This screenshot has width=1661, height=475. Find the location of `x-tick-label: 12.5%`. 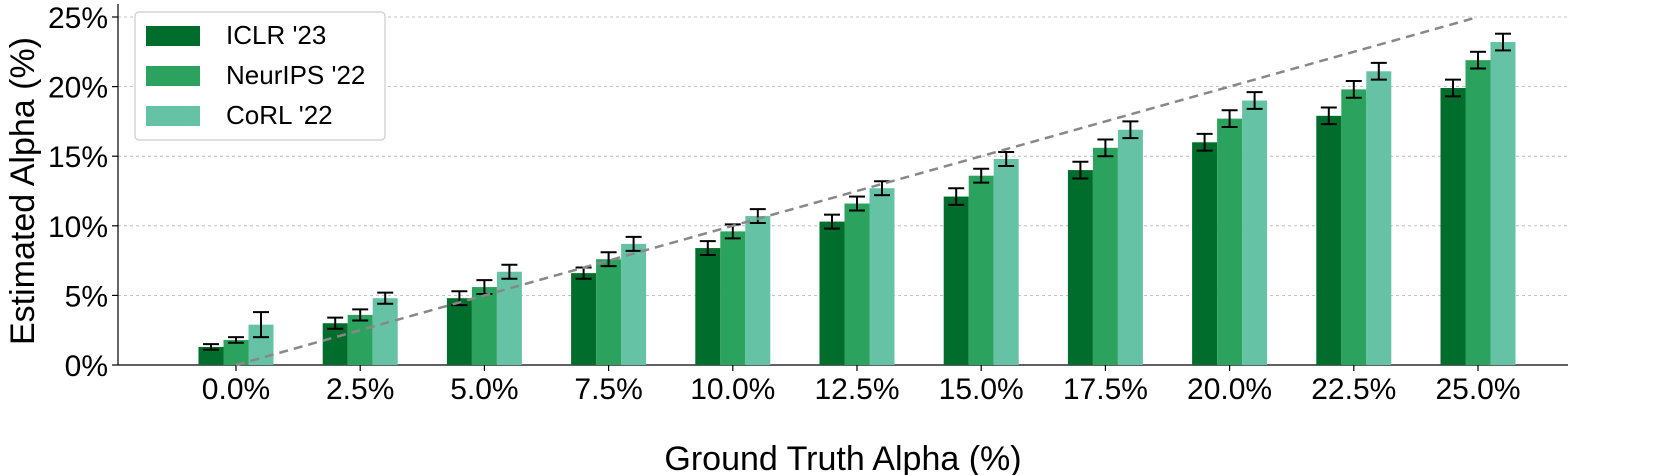

x-tick-label: 12.5% is located at coordinates (856, 389).